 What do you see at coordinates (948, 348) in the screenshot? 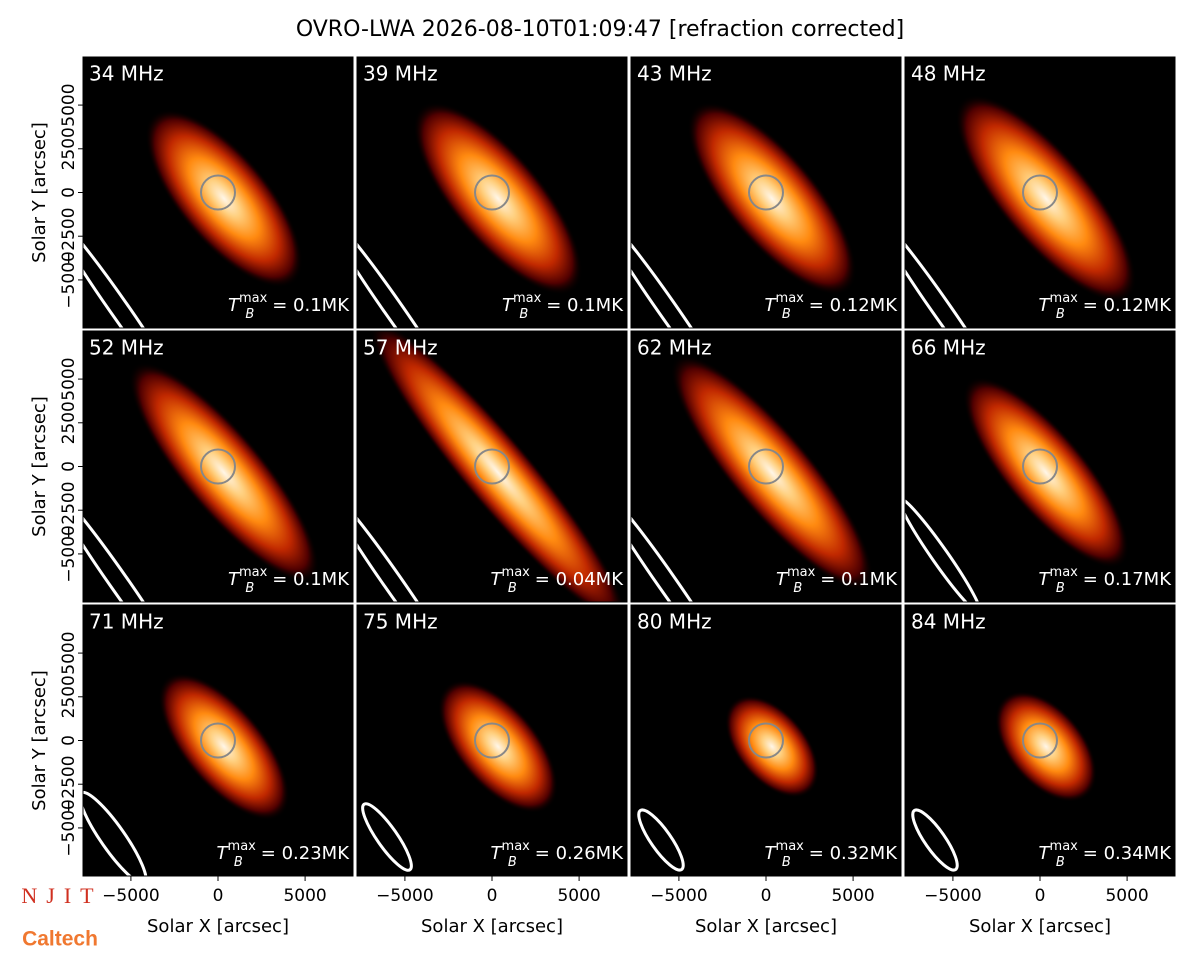
I see `frequency-label: 66 MHz` at bounding box center [948, 348].